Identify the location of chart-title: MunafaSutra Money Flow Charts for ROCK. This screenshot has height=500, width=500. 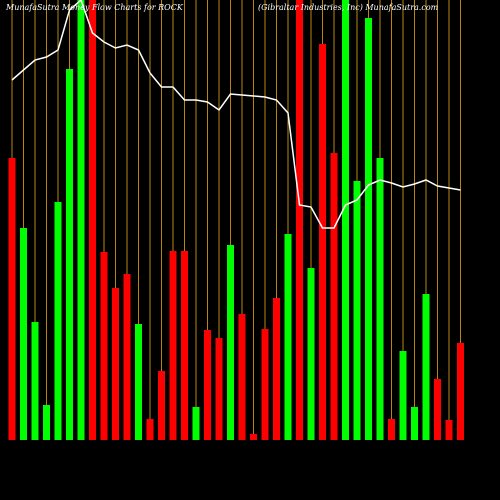
(94, 7).